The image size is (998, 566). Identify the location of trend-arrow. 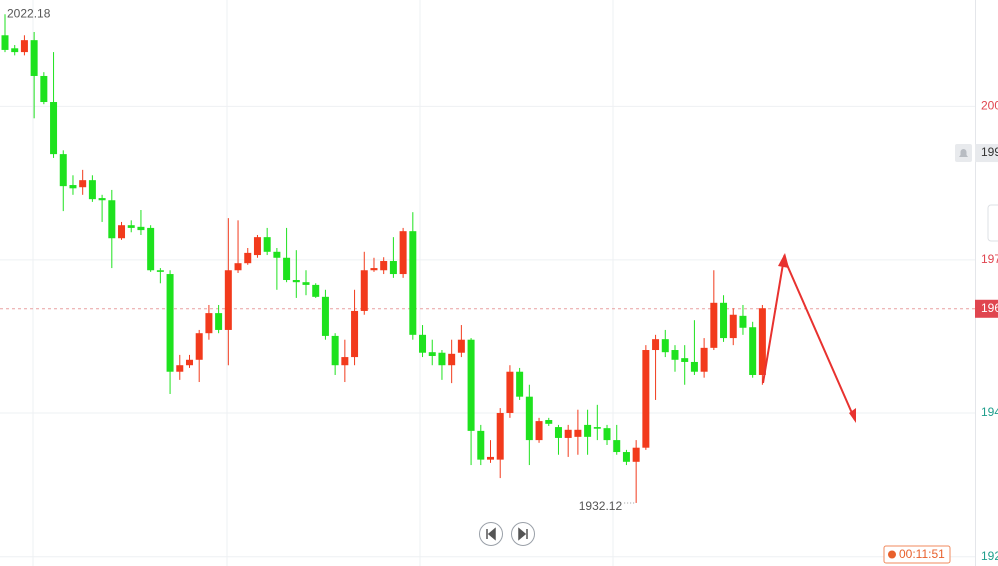
(809, 337).